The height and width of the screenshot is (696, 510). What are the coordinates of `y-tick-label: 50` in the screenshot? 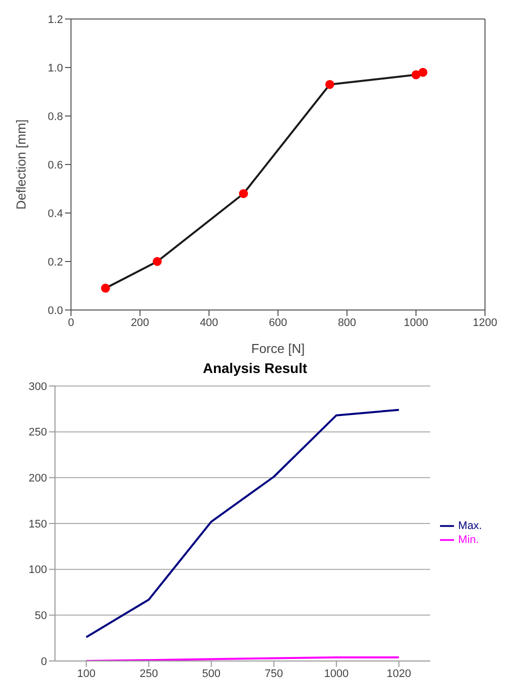 It's located at (40, 616).